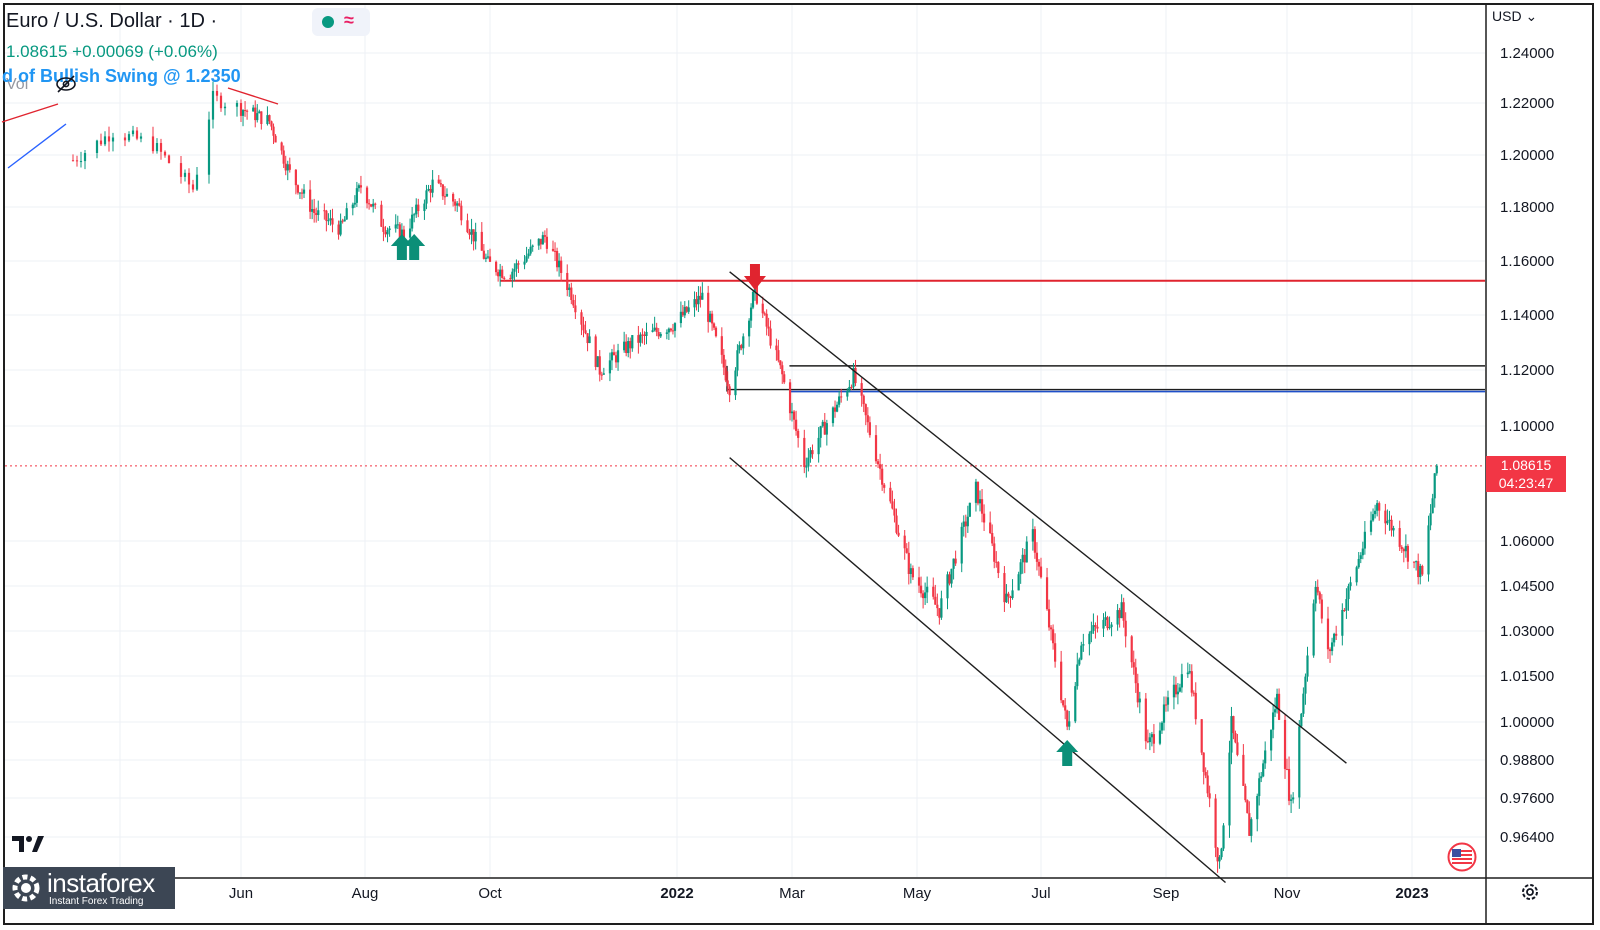 The width and height of the screenshot is (1600, 930). Describe the element at coordinates (490, 893) in the screenshot. I see `time-tick-label: Oct` at that location.